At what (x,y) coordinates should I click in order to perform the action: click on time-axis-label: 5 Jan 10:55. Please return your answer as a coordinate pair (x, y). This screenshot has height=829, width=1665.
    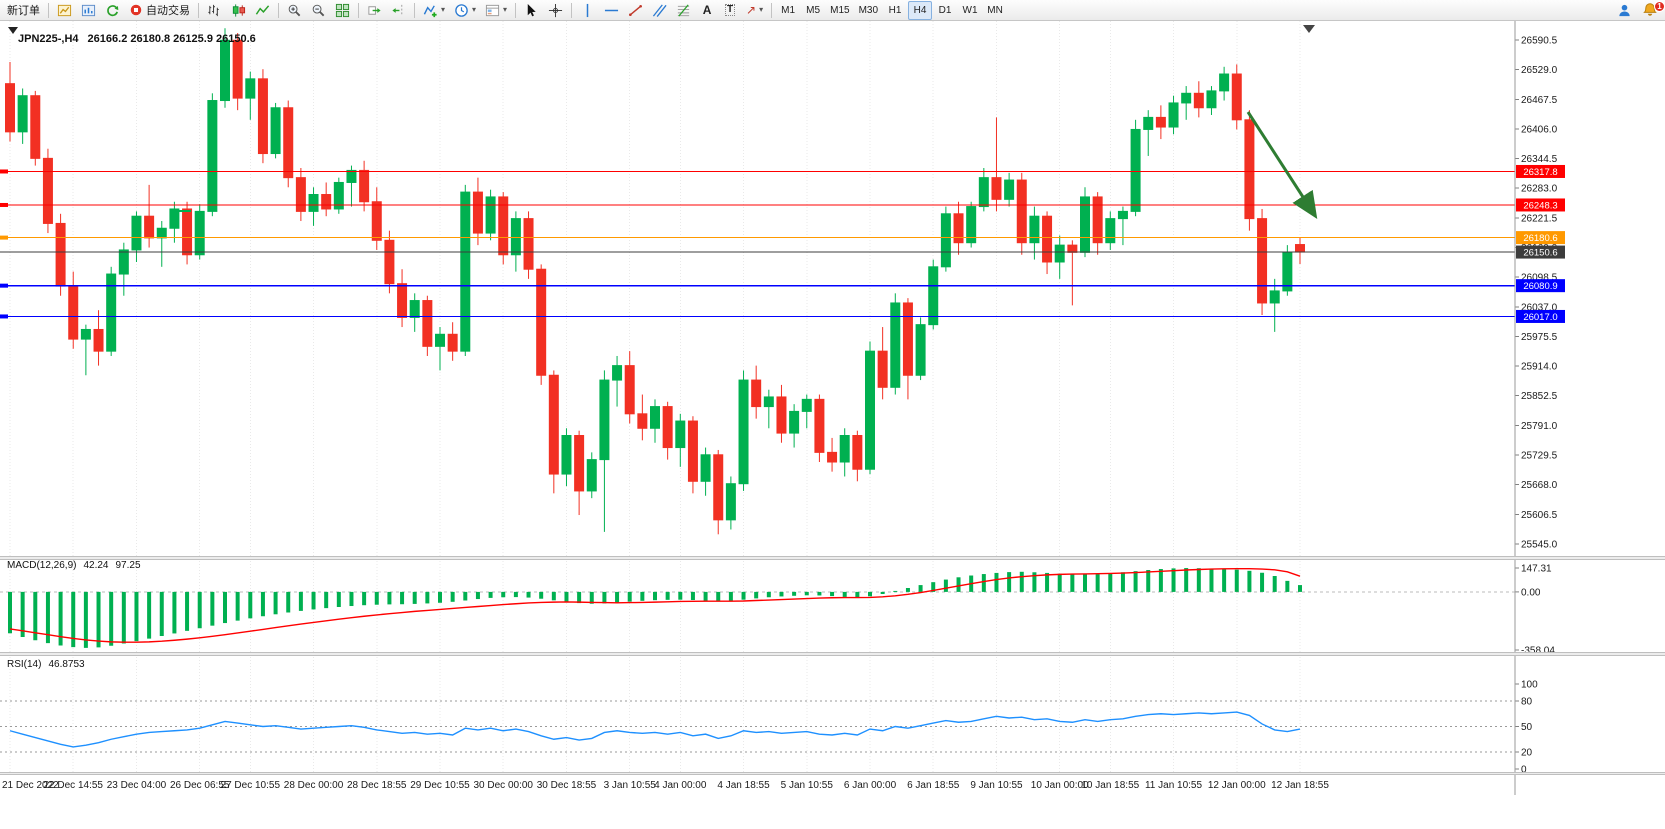
    Looking at the image, I should click on (807, 785).